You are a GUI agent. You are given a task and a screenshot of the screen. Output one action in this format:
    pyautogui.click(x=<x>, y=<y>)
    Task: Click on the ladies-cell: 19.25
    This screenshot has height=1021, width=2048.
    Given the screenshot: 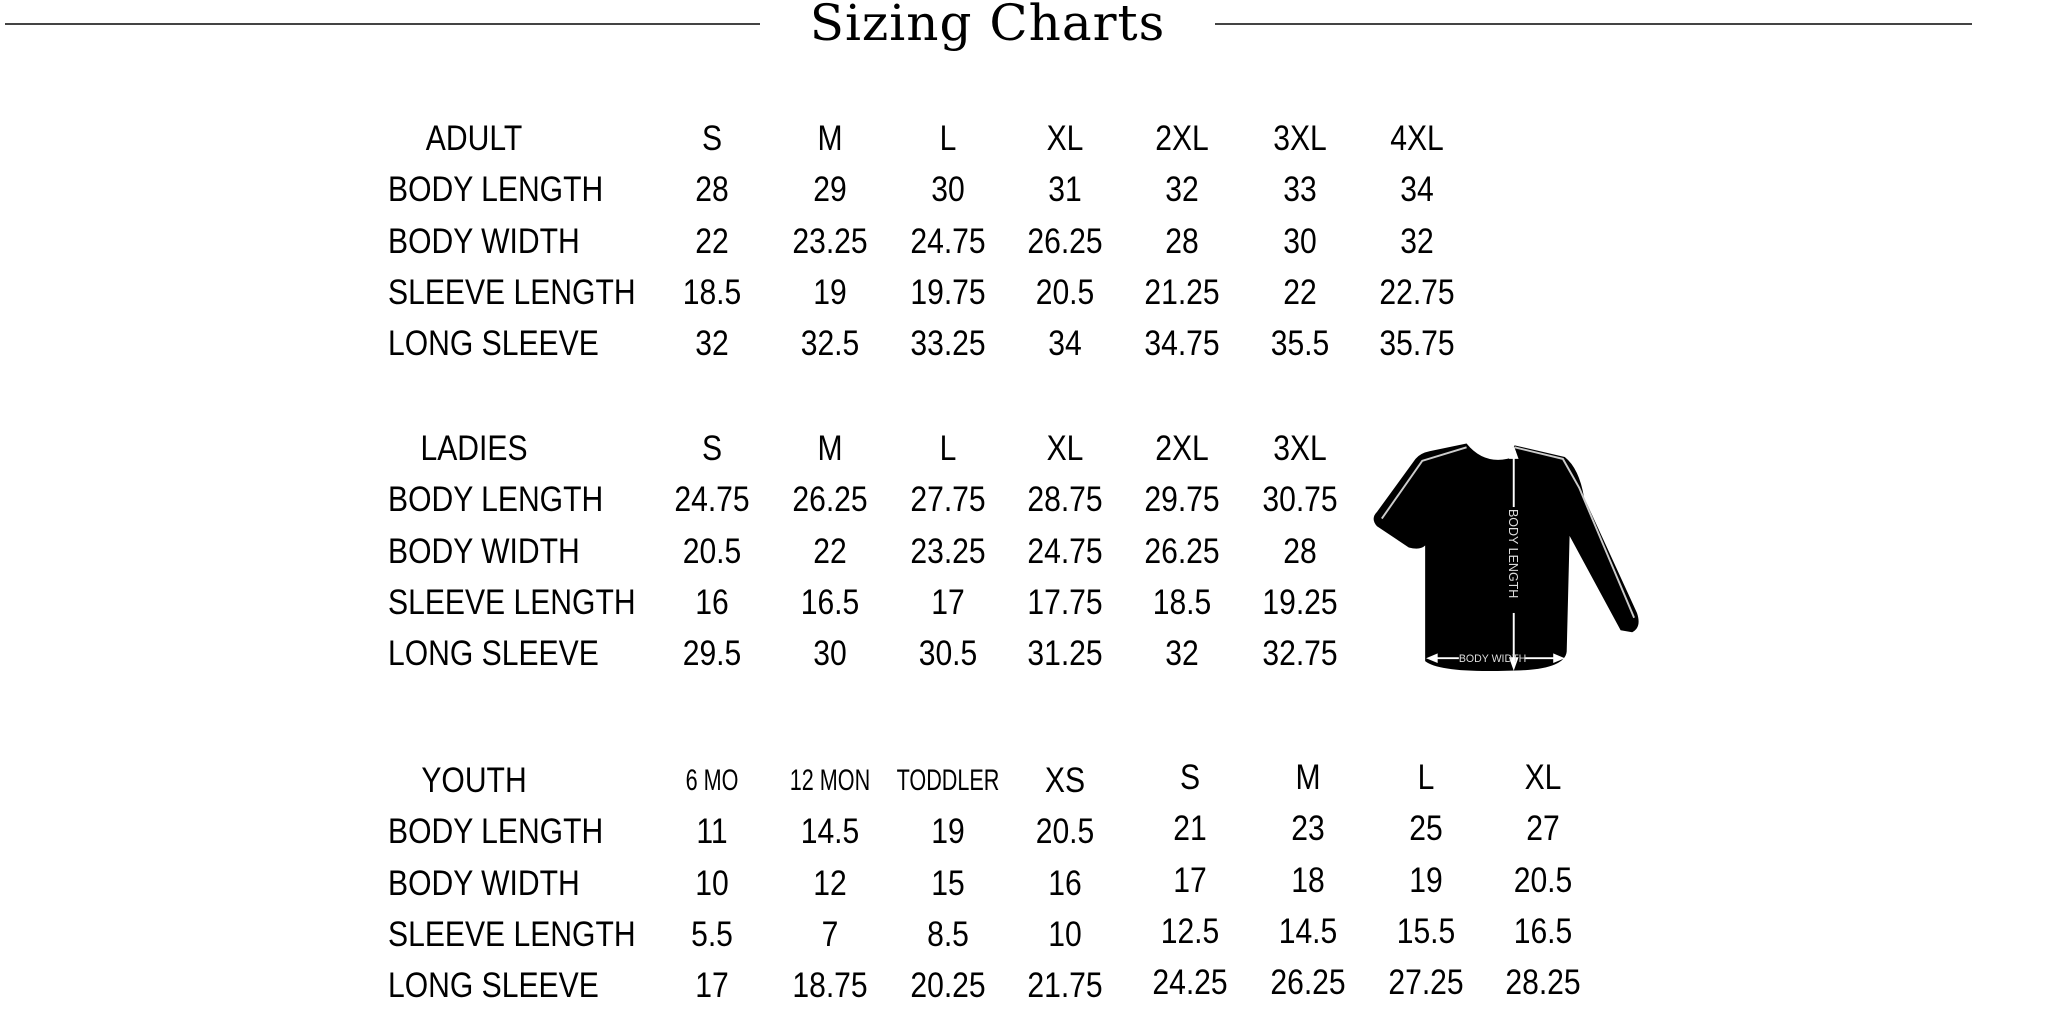 What is the action you would take?
    pyautogui.click(x=1300, y=602)
    